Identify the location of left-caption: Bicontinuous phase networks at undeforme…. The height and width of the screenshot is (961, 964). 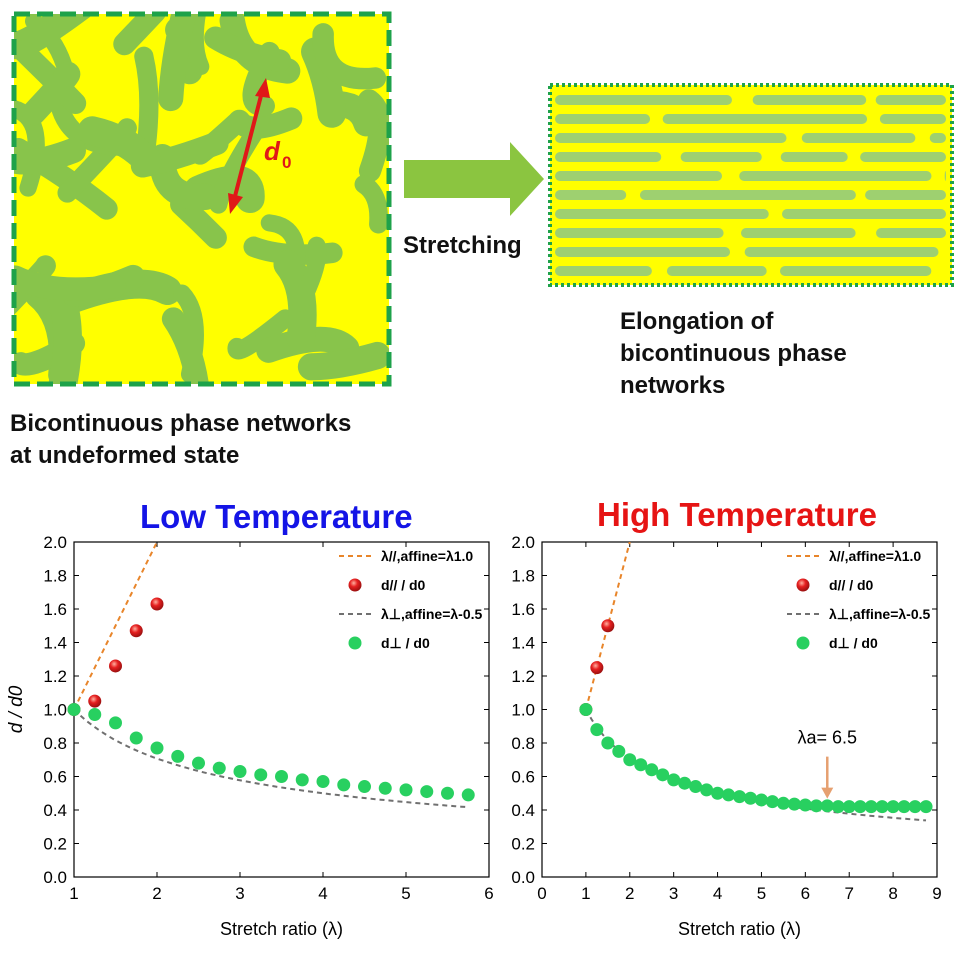
(180, 440).